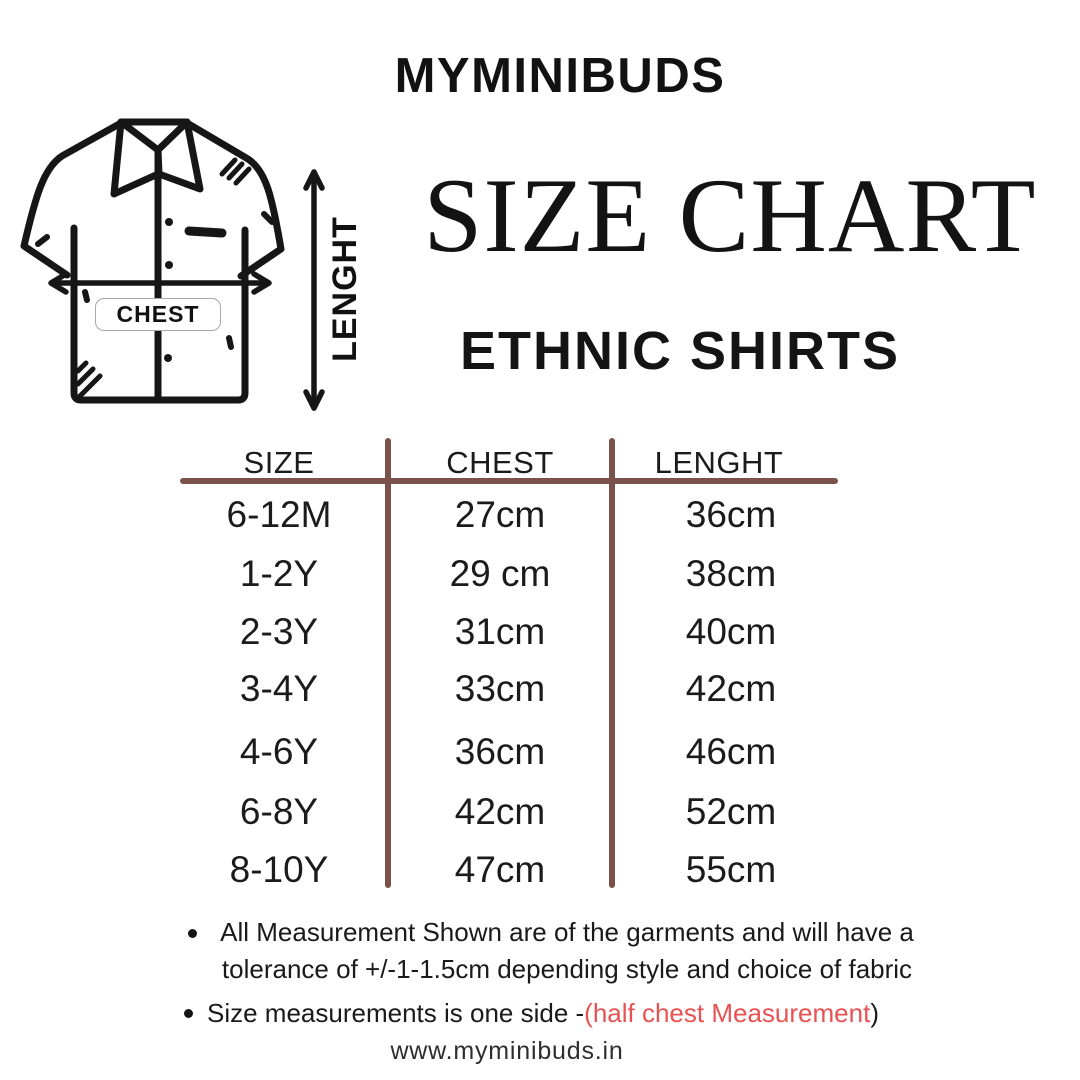 The image size is (1080, 1080). What do you see at coordinates (730, 215) in the screenshot?
I see `page-title: SIZE CHART` at bounding box center [730, 215].